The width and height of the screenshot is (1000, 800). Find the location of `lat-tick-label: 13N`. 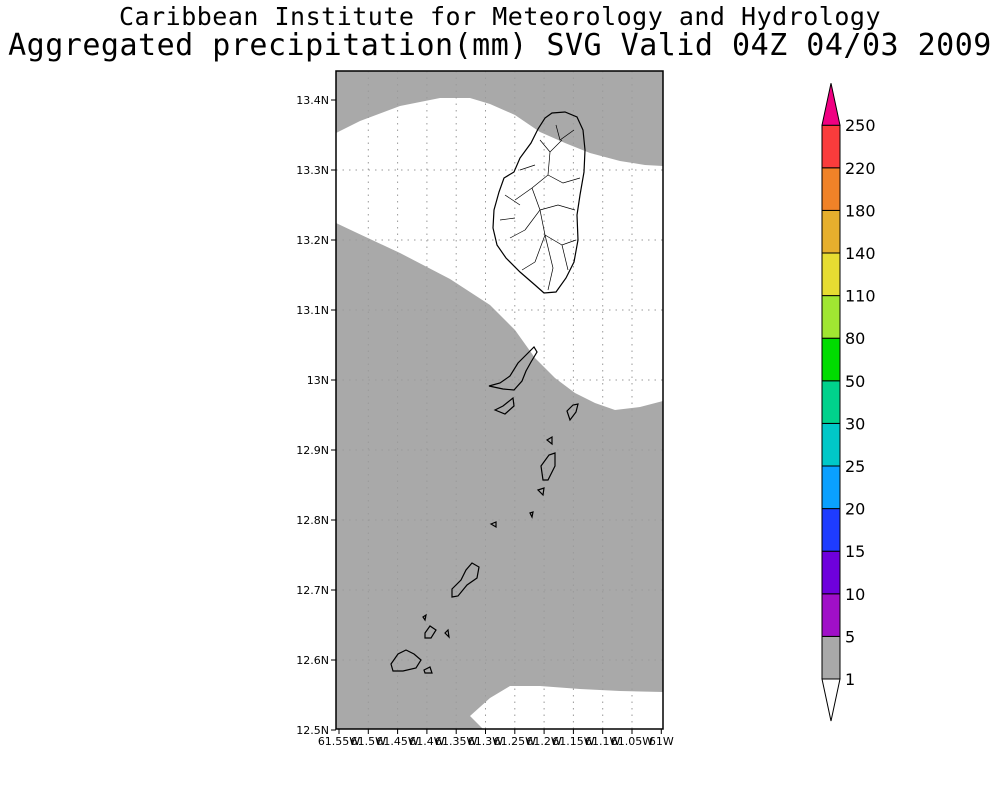

lat-tick-label: 13N is located at coordinates (318, 380).